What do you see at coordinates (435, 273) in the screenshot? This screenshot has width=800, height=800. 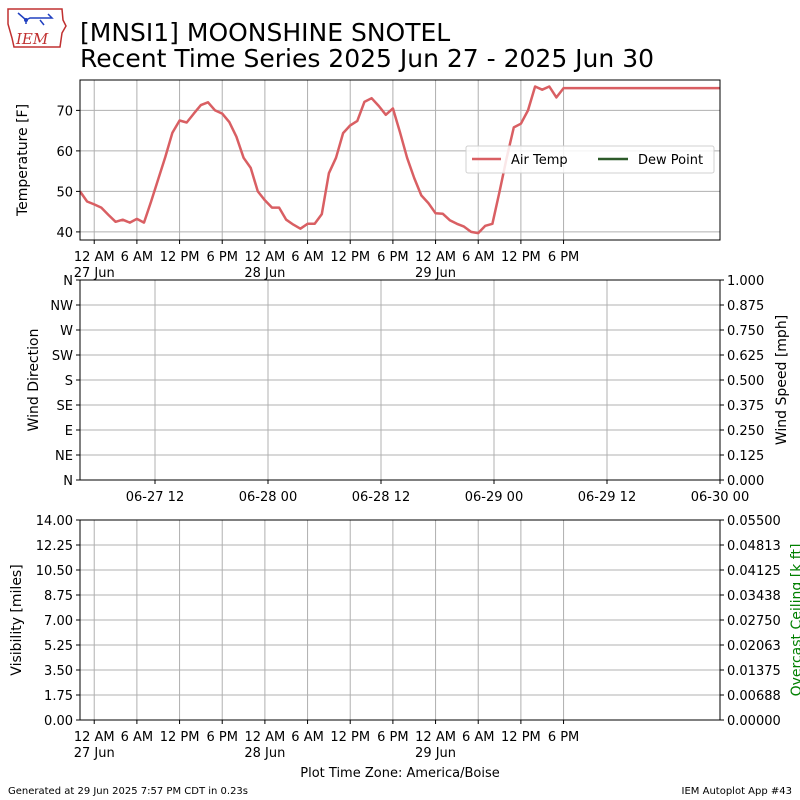 I see `temperature-x-date-label: 29 Jun` at bounding box center [435, 273].